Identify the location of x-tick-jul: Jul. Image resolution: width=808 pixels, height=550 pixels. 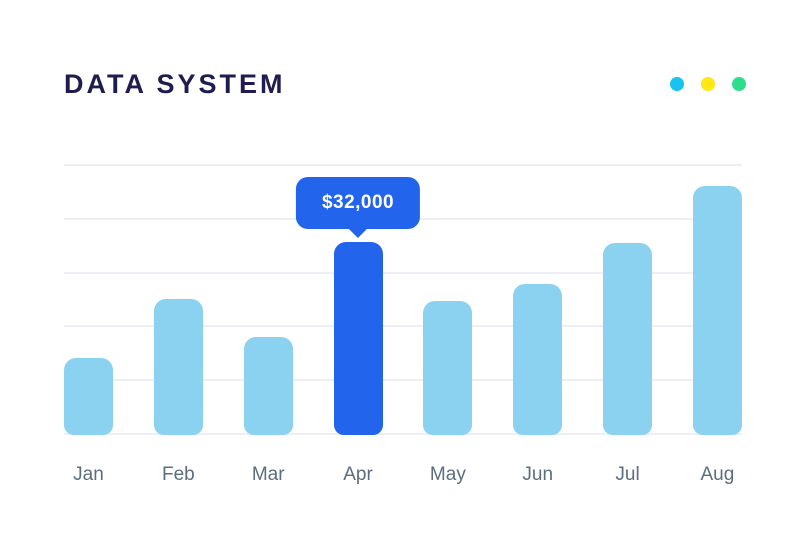
(627, 474).